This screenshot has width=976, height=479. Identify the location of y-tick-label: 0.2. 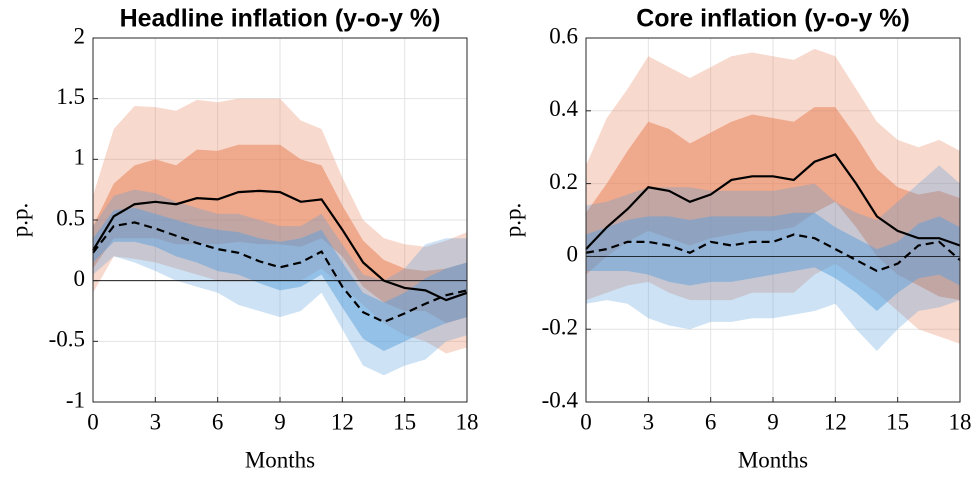
(563, 181).